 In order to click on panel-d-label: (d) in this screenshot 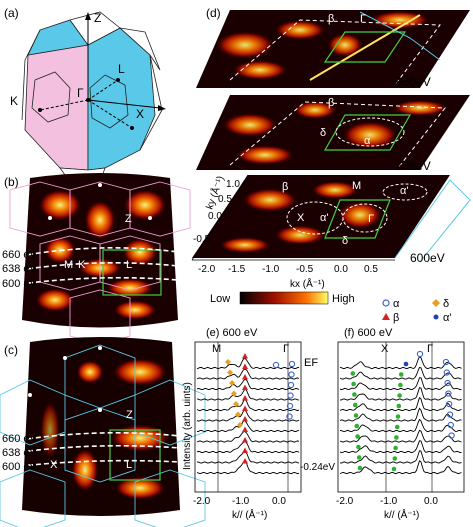, I will do `click(213, 13)`.